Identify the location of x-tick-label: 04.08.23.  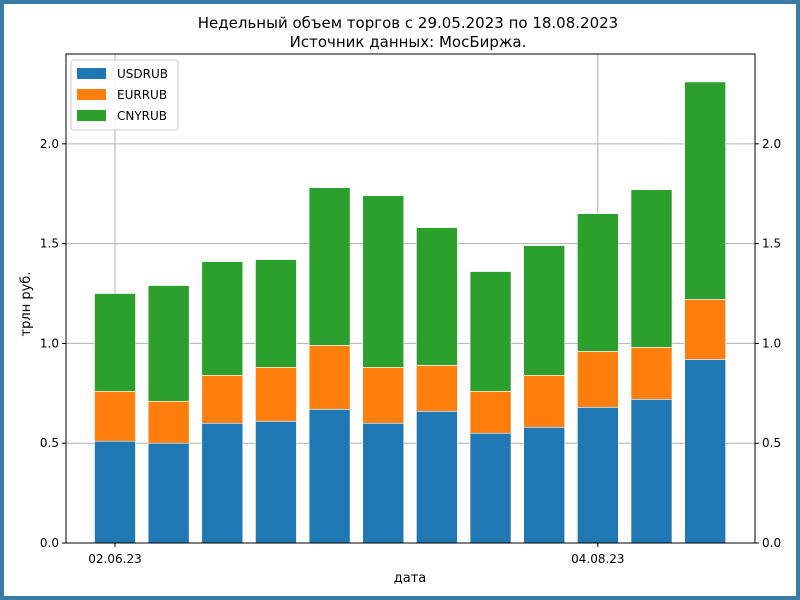
(597, 559).